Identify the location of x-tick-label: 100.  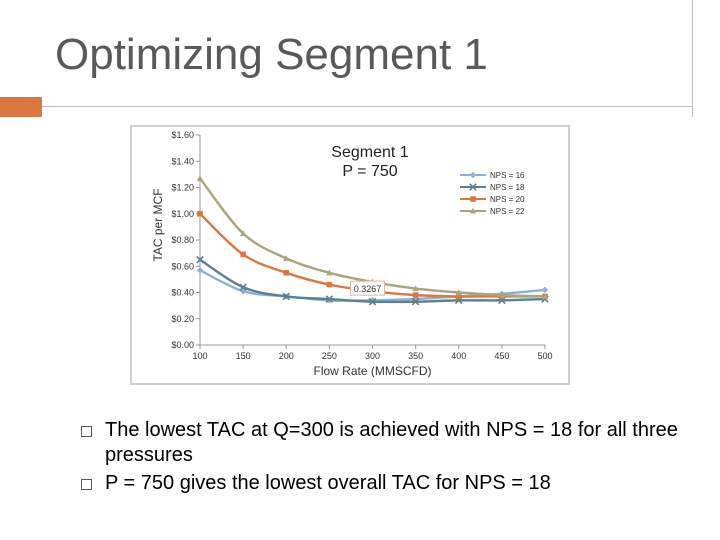
(199, 356).